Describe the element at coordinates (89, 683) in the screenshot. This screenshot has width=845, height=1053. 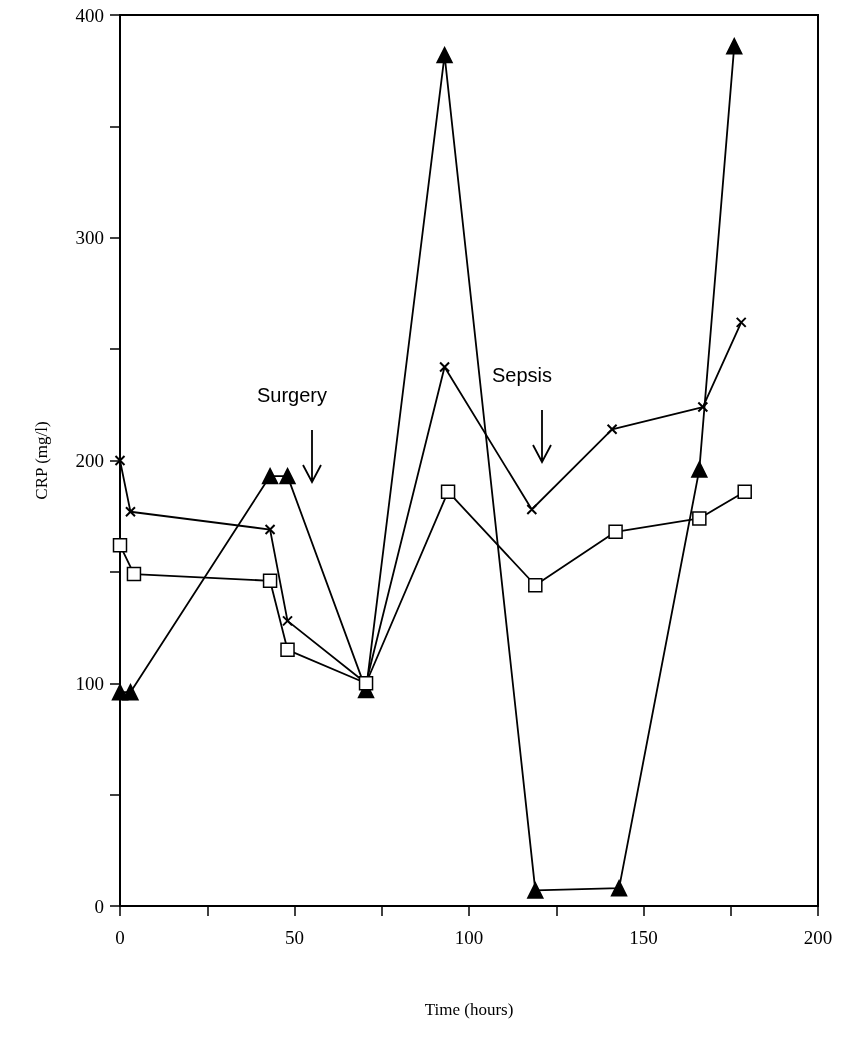
I see `y-tick-label: 100` at that location.